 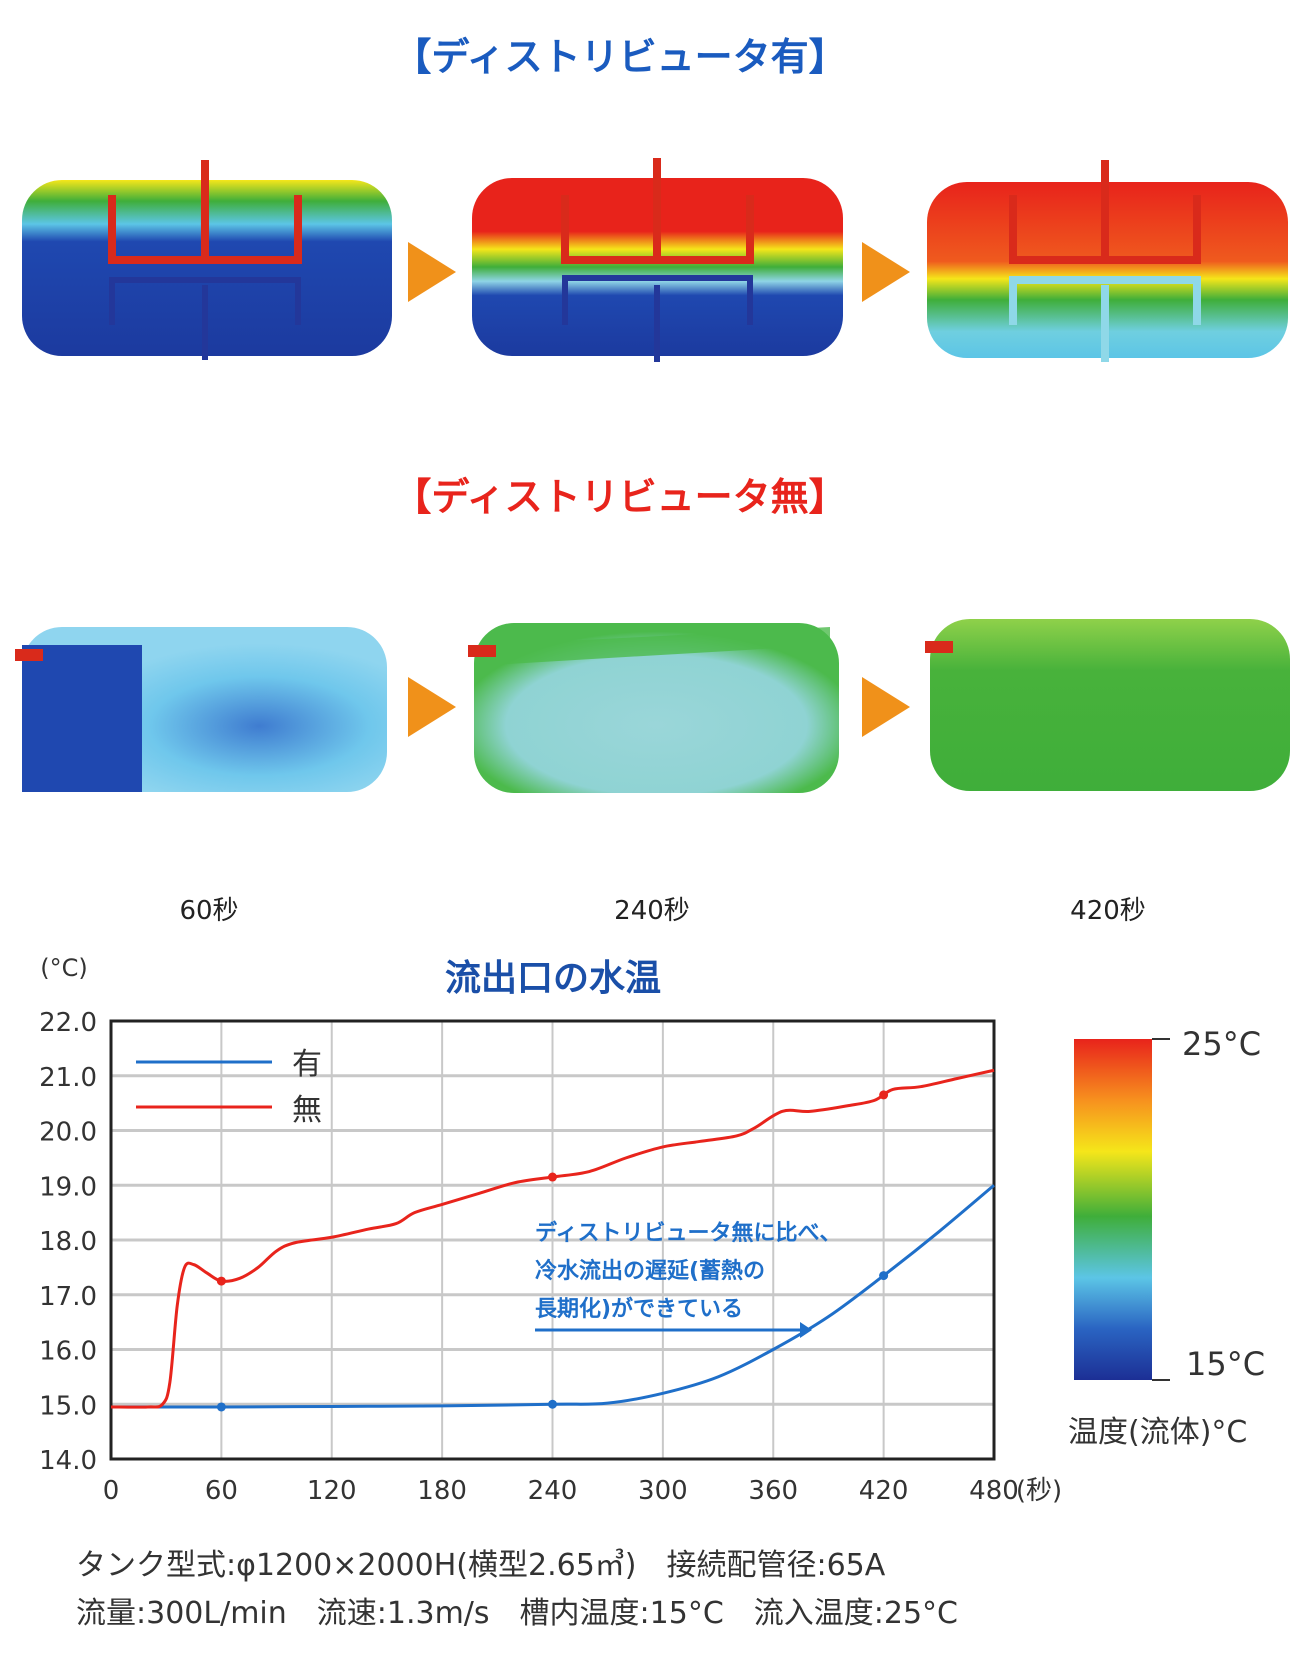 What do you see at coordinates (650, 1271) in the screenshot?
I see `annotation-line-2: 冷水流出の遅延(蓄熱の` at bounding box center [650, 1271].